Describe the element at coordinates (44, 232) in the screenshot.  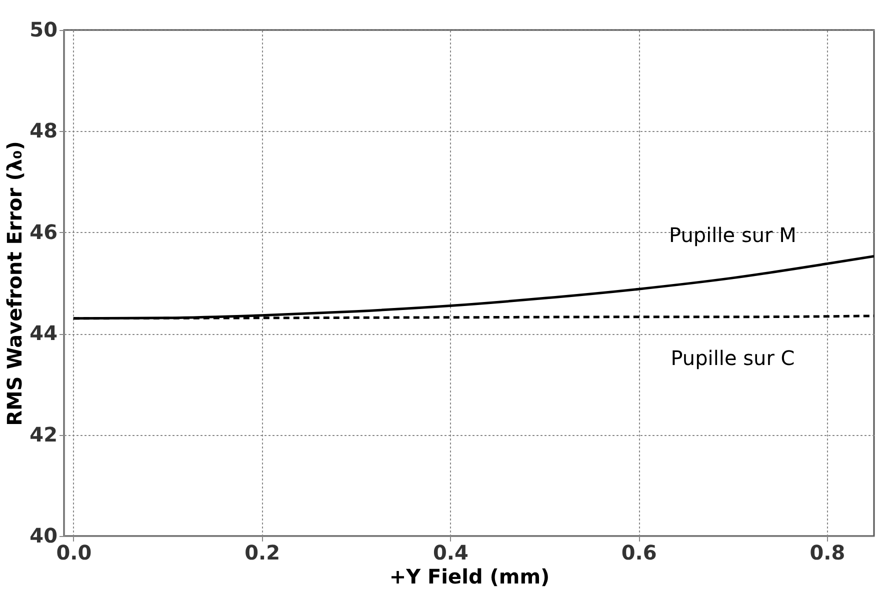
I see `y-tick-label: 46` at that location.